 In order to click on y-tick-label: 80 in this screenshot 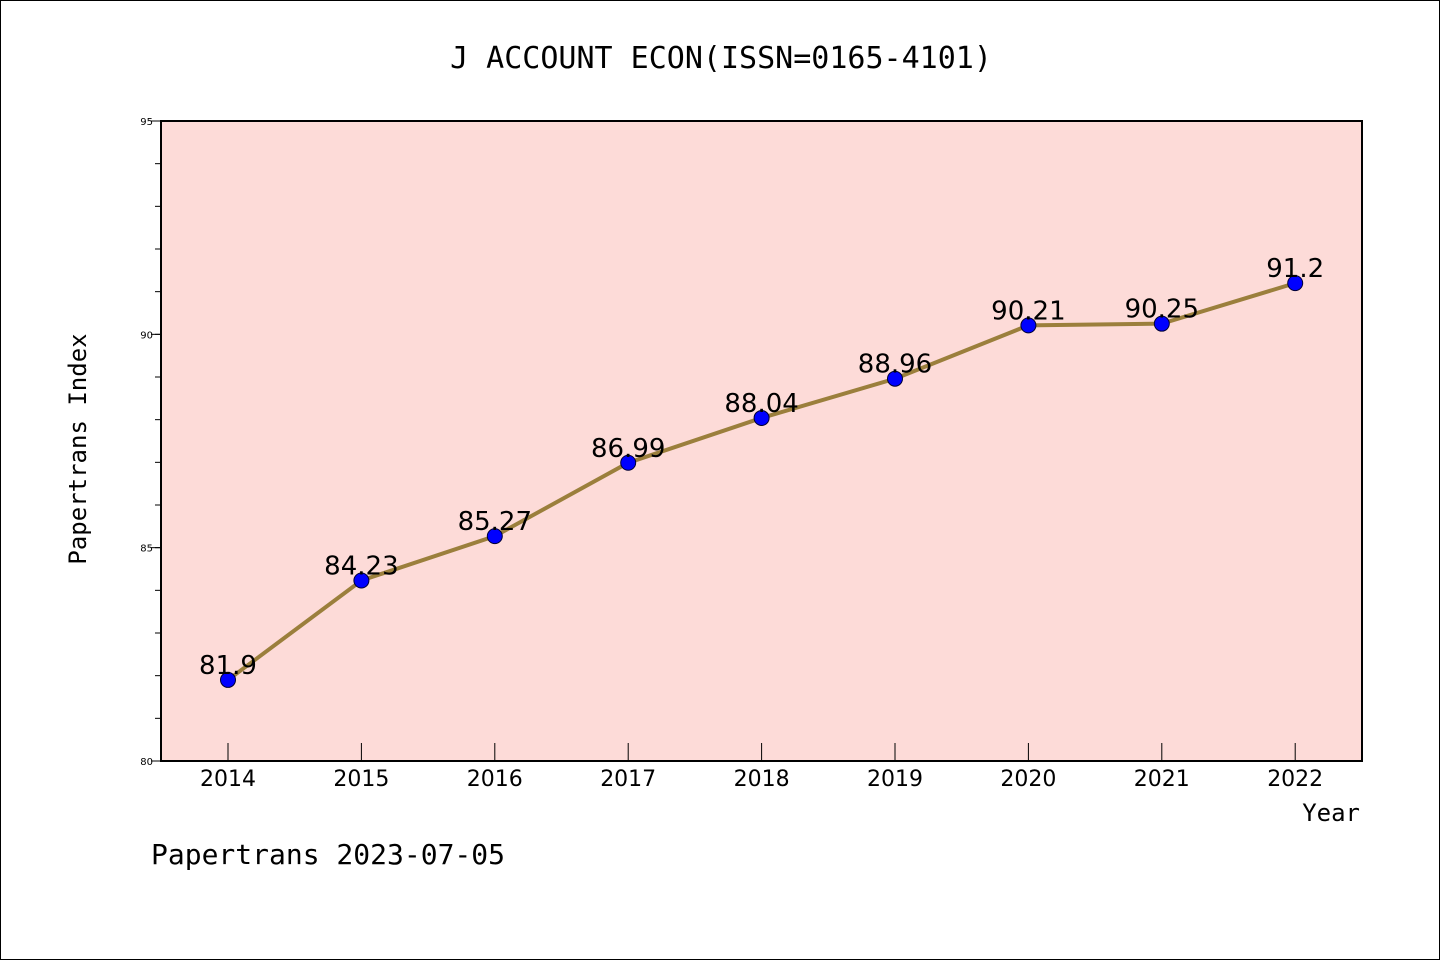, I will do `click(146, 762)`.